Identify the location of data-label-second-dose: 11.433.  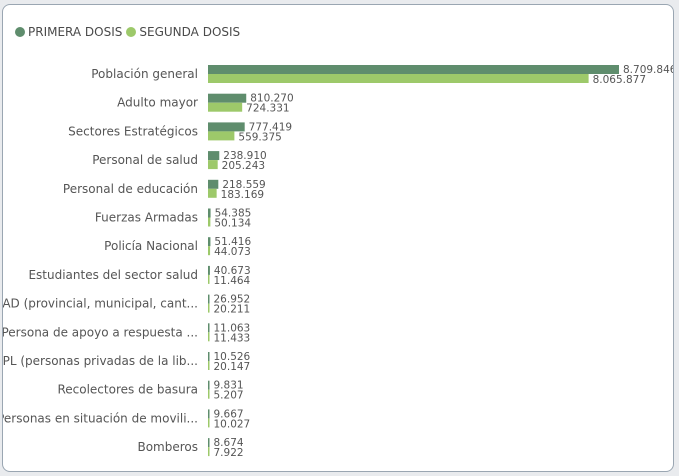
(232, 338).